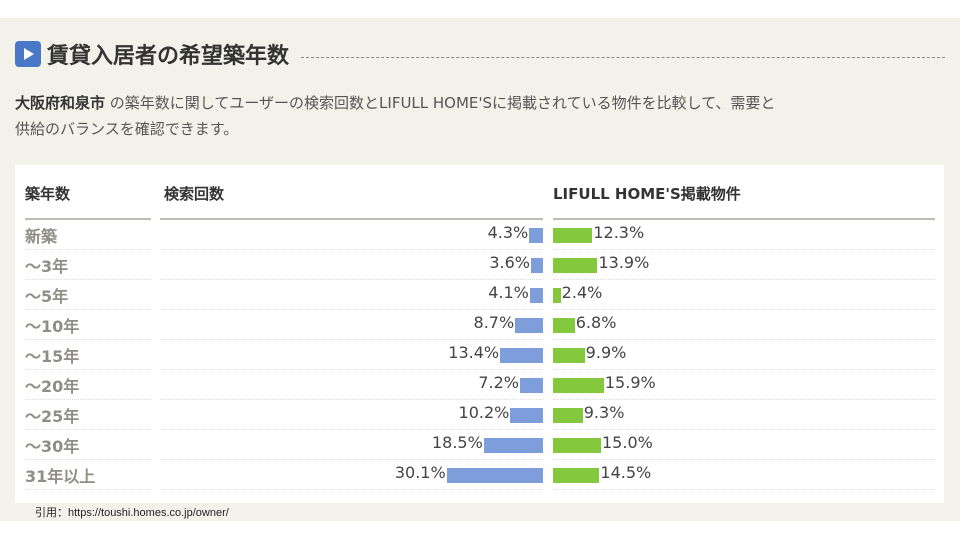  Describe the element at coordinates (60, 103) in the screenshot. I see `city-name: 大阪府和泉市` at that location.